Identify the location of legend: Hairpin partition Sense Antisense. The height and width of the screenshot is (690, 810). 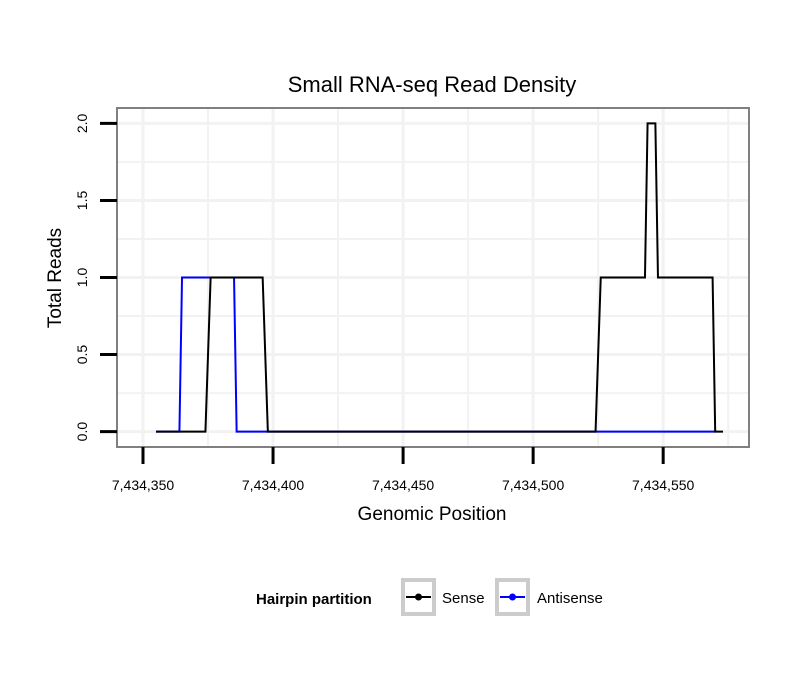
(429, 597).